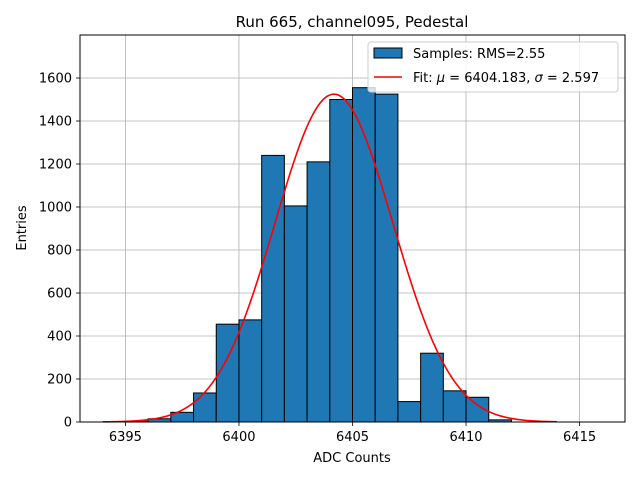  I want to click on y-tick-label: 200, so click(59, 380).